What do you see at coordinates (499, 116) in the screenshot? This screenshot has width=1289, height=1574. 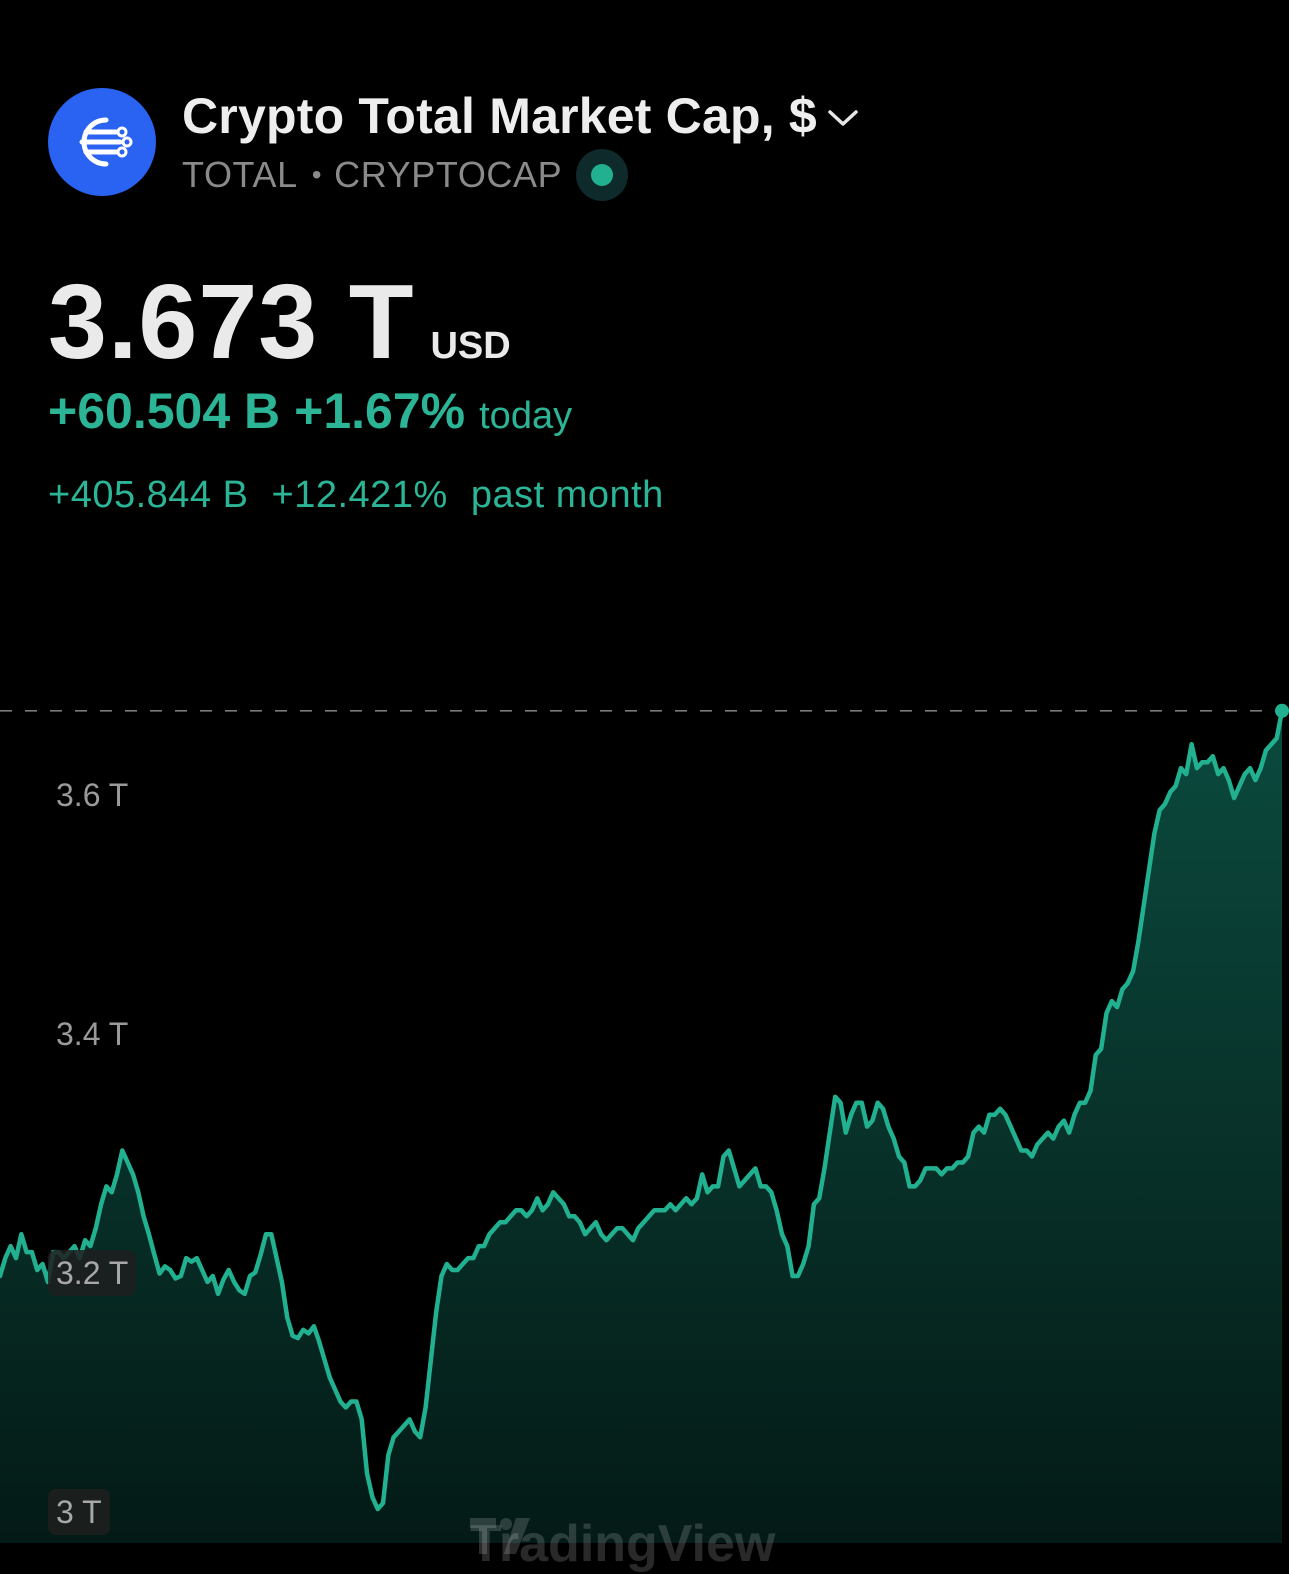 I see `symbol-title: Crypto Total Market Cap, $` at bounding box center [499, 116].